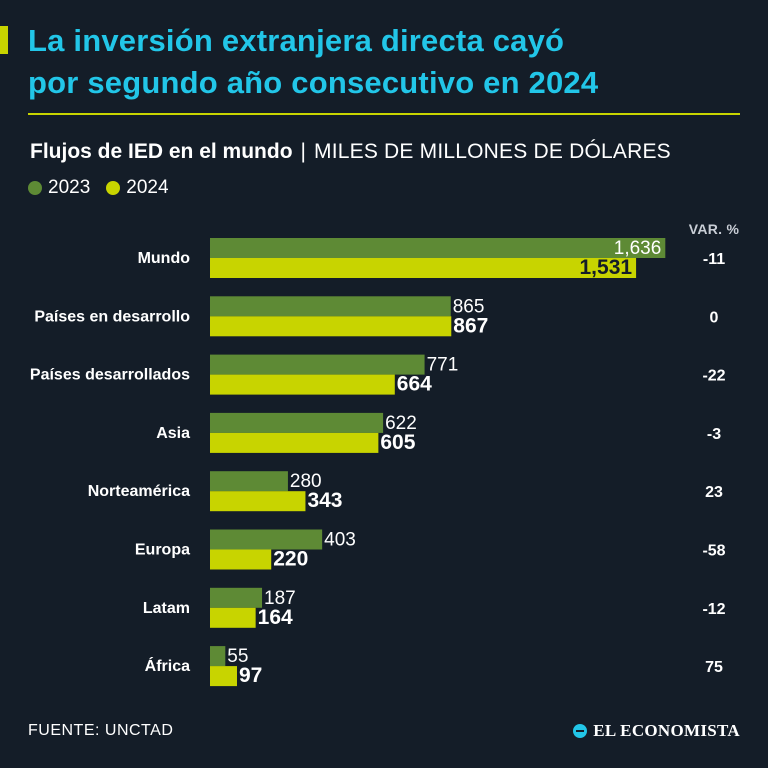  I want to click on category-label-asia: Asia, so click(173, 433).